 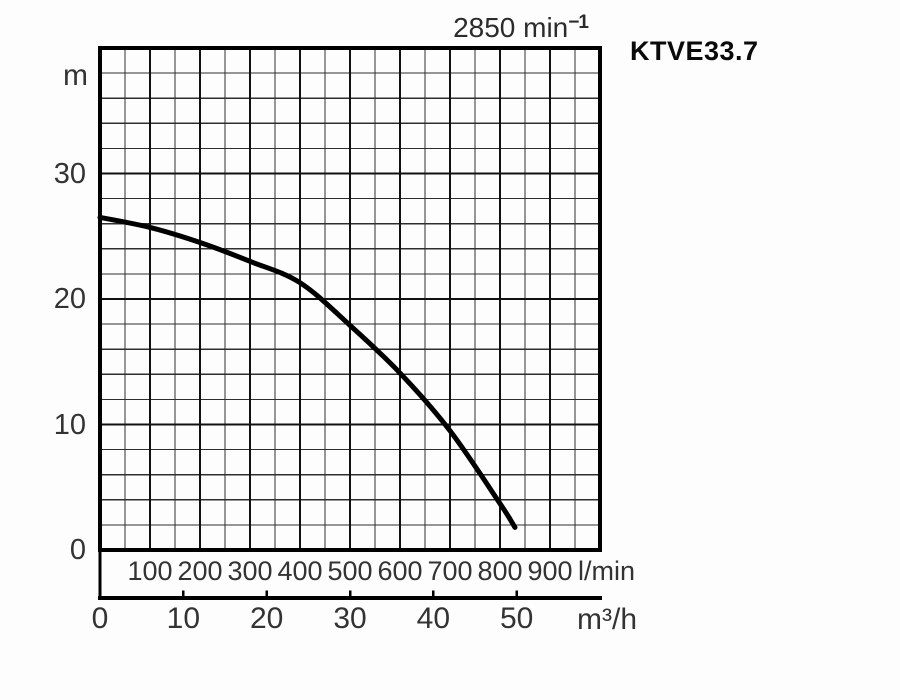 I want to click on lmin-tick-label: 400, so click(x=300, y=571).